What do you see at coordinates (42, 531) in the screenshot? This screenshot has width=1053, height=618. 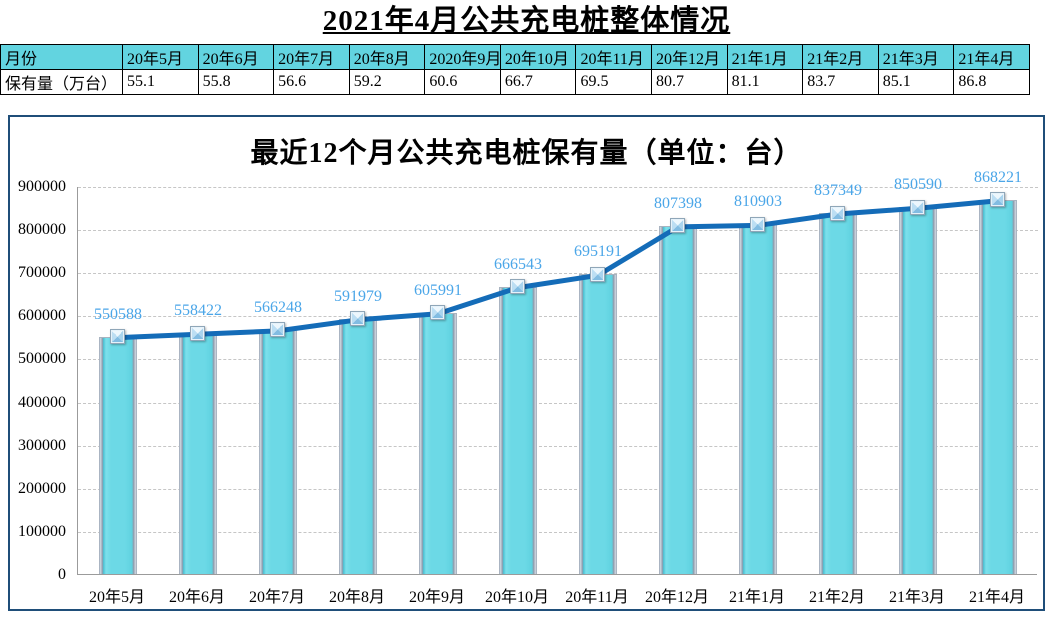 I see `y-axis-tick-label: 100000` at bounding box center [42, 531].